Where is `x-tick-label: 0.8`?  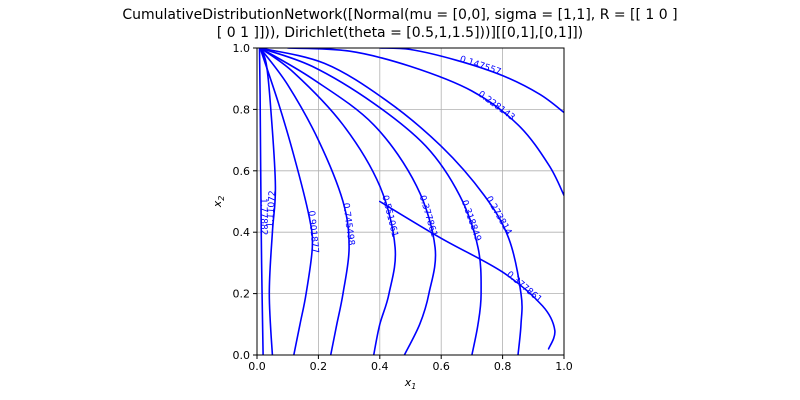 x-tick-label: 0.8 is located at coordinates (503, 366).